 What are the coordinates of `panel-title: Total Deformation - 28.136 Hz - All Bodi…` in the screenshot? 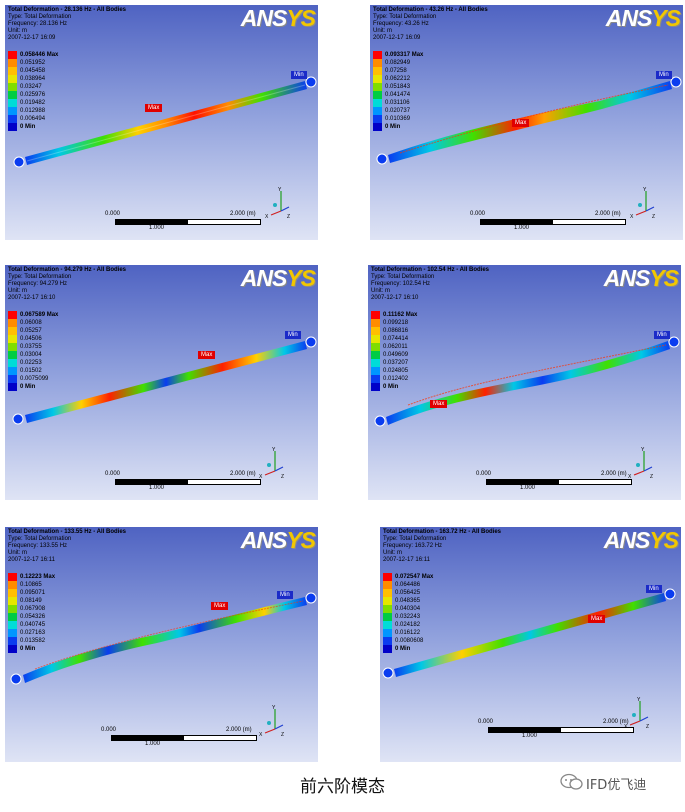 It's located at (67, 10).